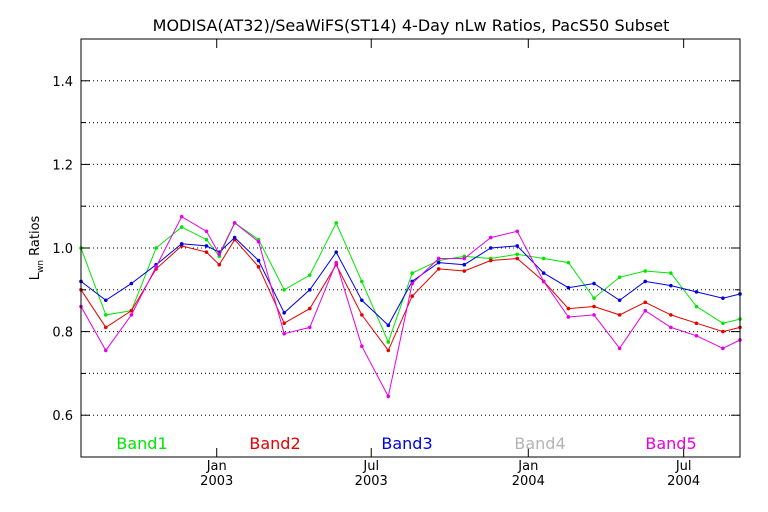  I want to click on x-tick-month-2: Jan, so click(527, 466).